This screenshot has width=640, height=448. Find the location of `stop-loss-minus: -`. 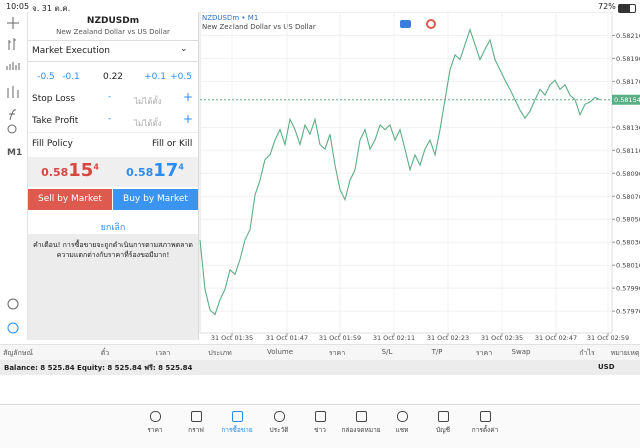

stop-loss-minus: - is located at coordinates (110, 97).